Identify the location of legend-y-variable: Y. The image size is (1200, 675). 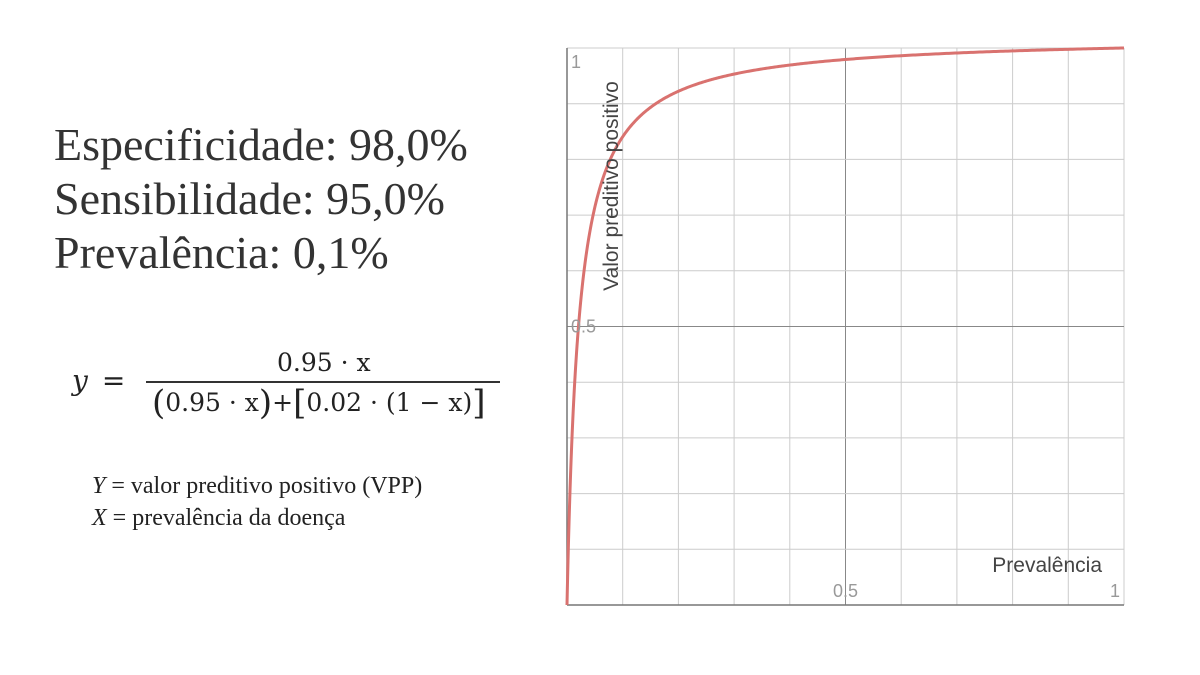
(99, 486).